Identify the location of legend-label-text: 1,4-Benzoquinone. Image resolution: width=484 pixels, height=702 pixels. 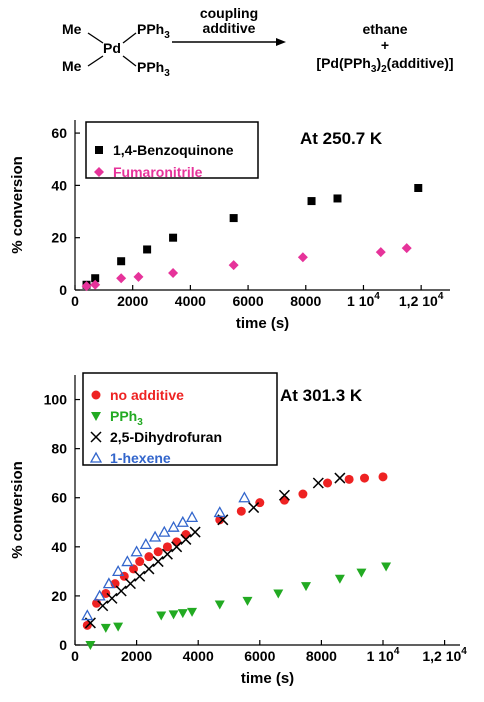
(173, 150).